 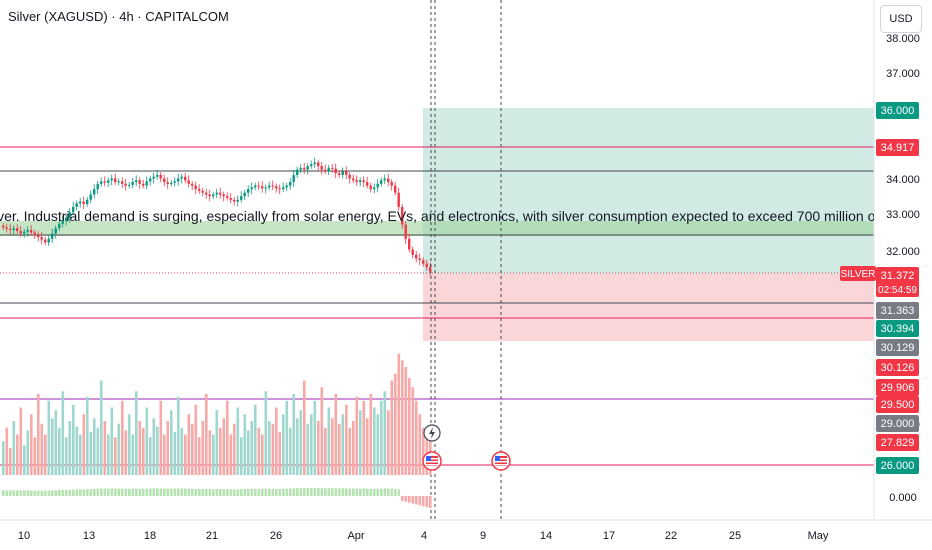 I want to click on price-badge: 36.000, so click(x=897, y=110).